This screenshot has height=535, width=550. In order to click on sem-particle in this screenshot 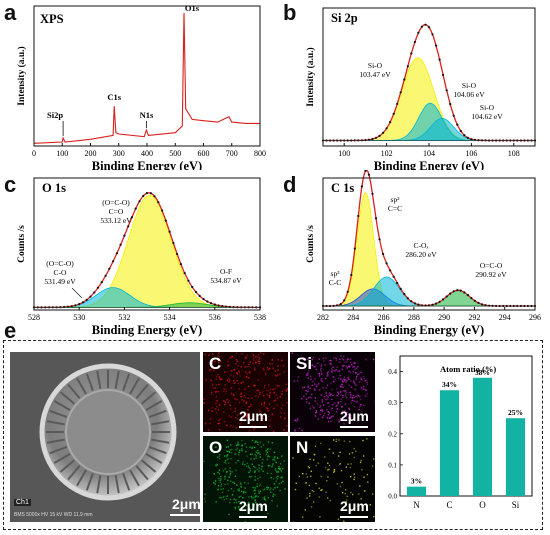, I will do `click(105, 437)`.